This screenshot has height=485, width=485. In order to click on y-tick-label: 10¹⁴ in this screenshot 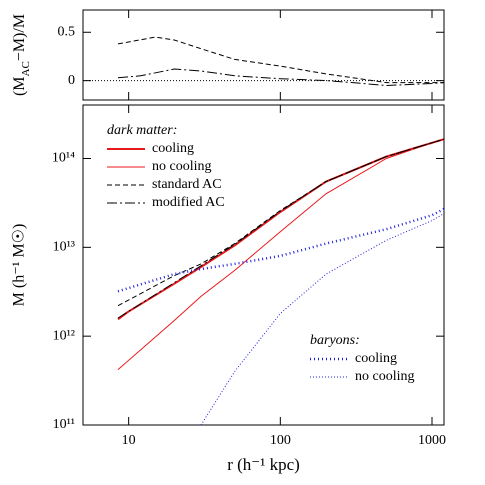, I will do `click(63, 158)`.